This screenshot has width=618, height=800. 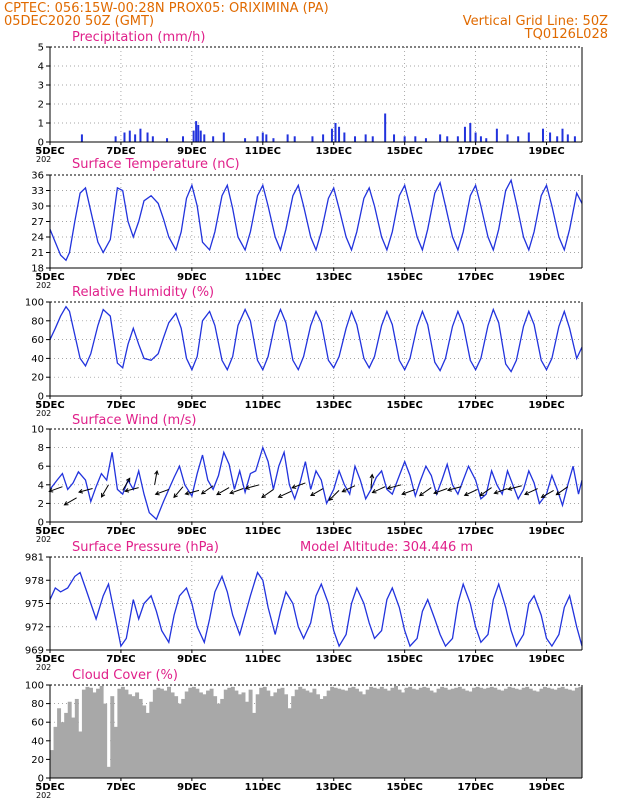 I want to click on precip-xtick-label: 15DEC, so click(x=404, y=151).